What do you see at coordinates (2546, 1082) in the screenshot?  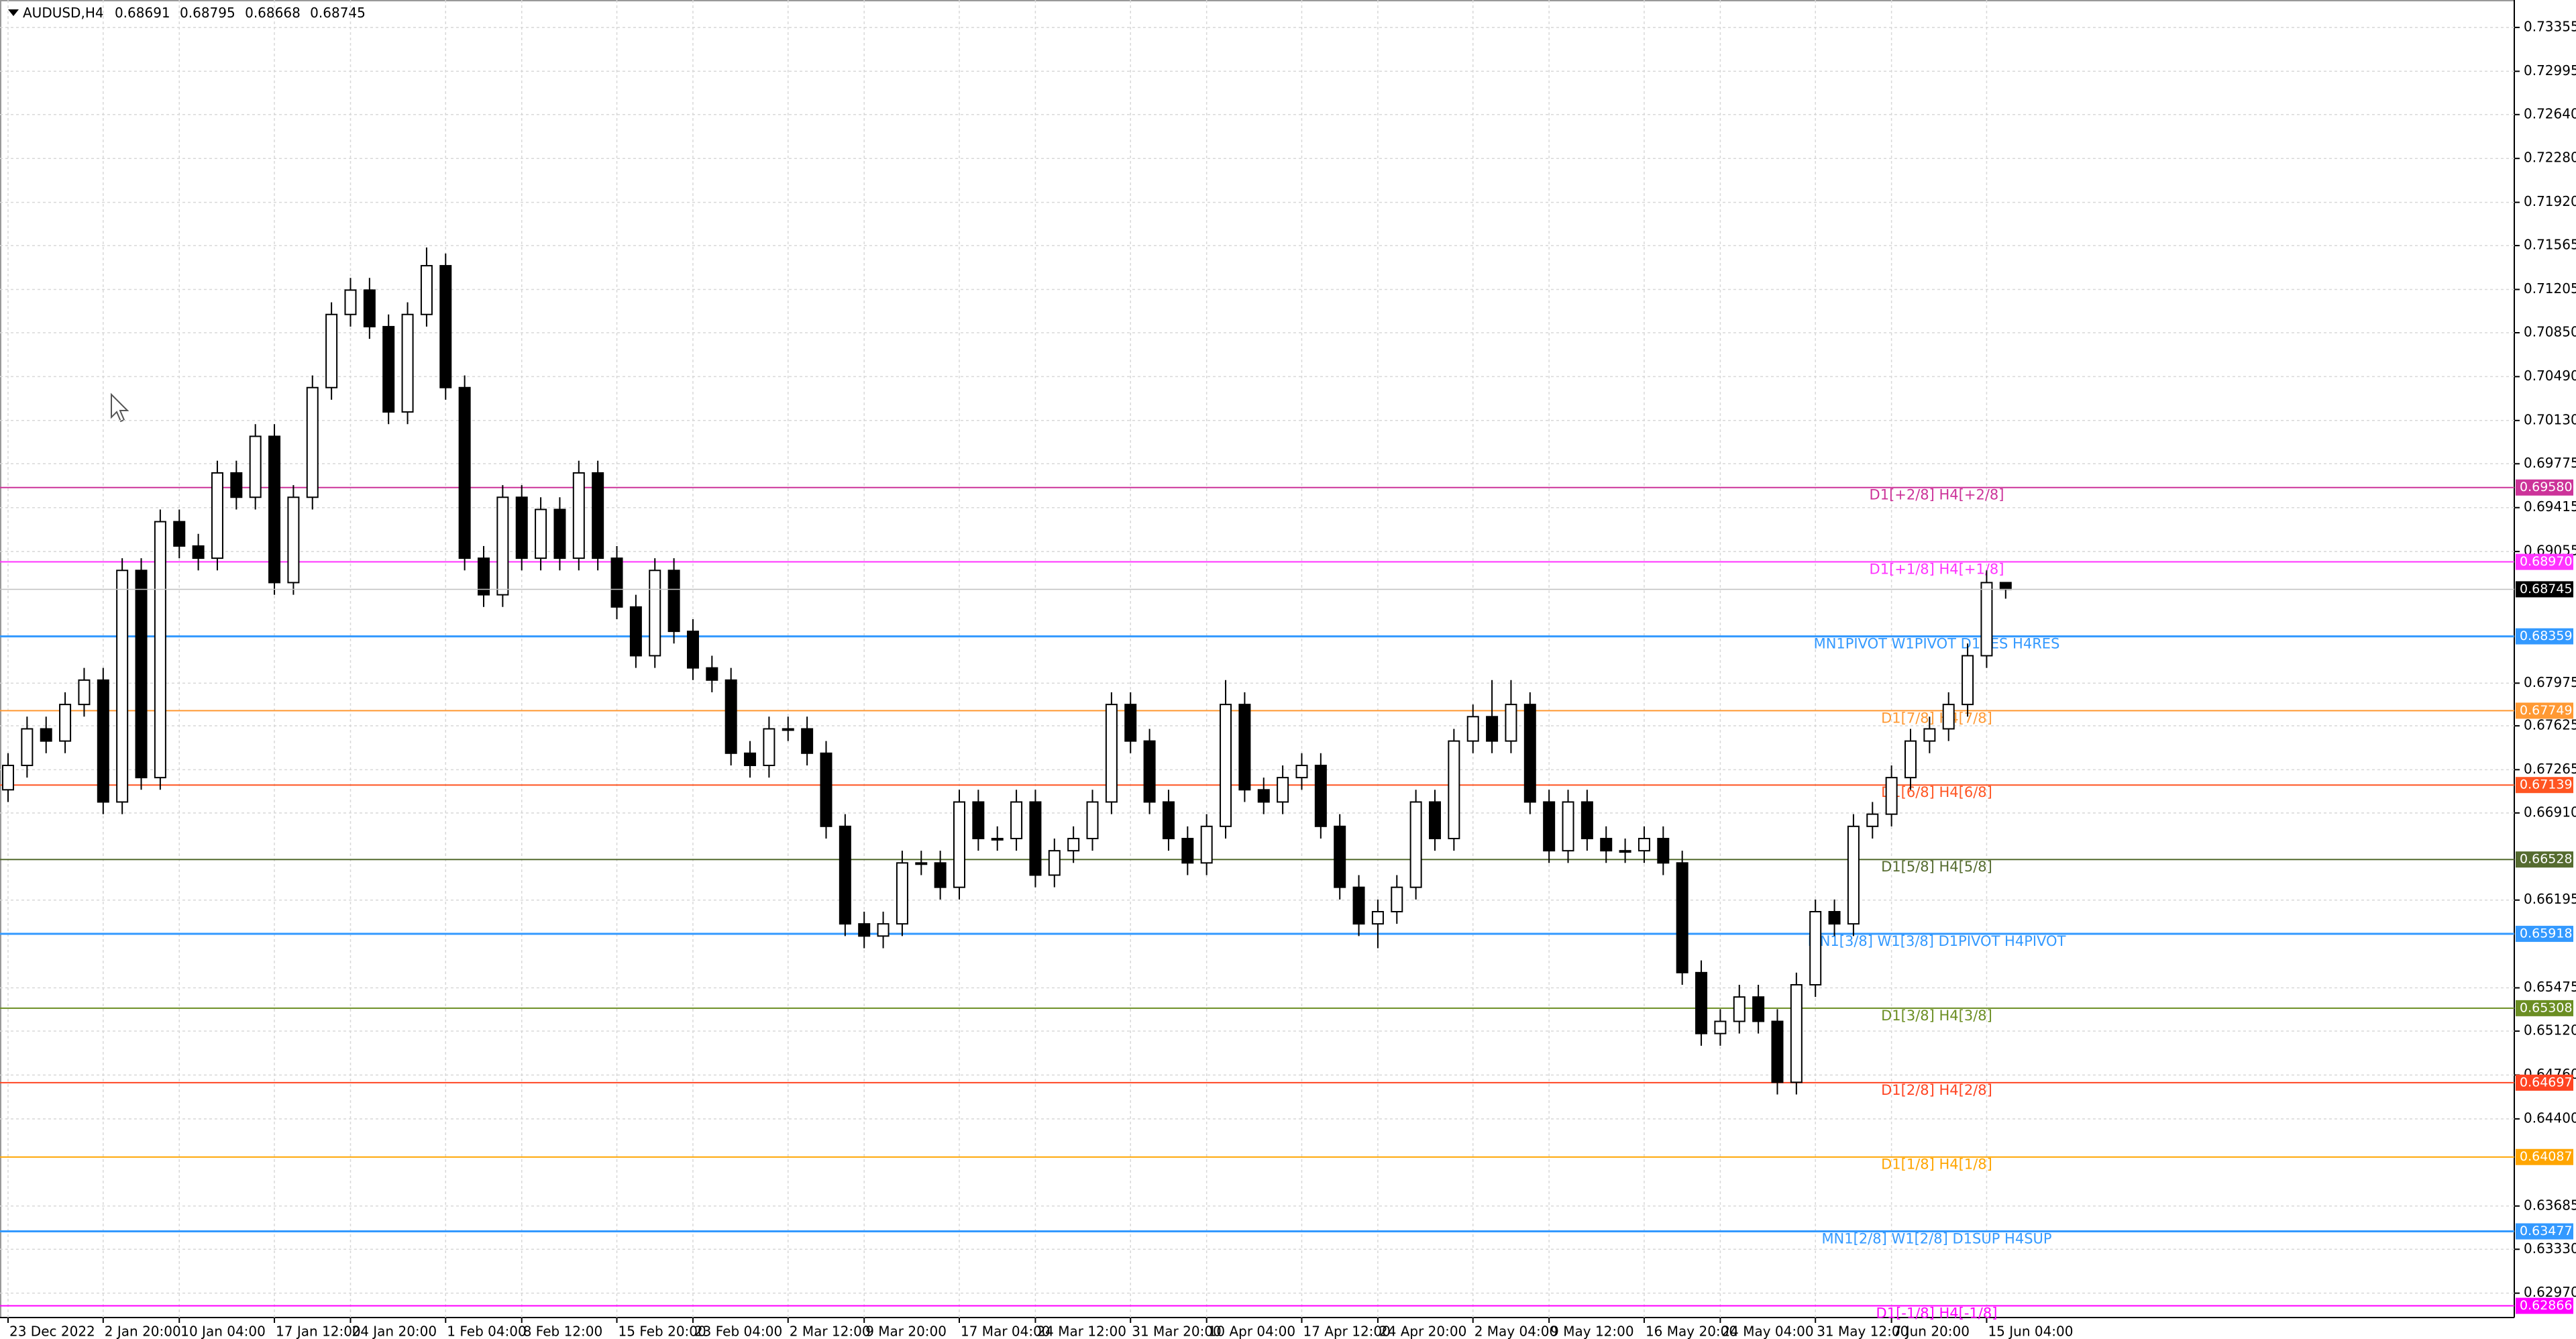 I see `level-price-label: 0.64697` at bounding box center [2546, 1082].